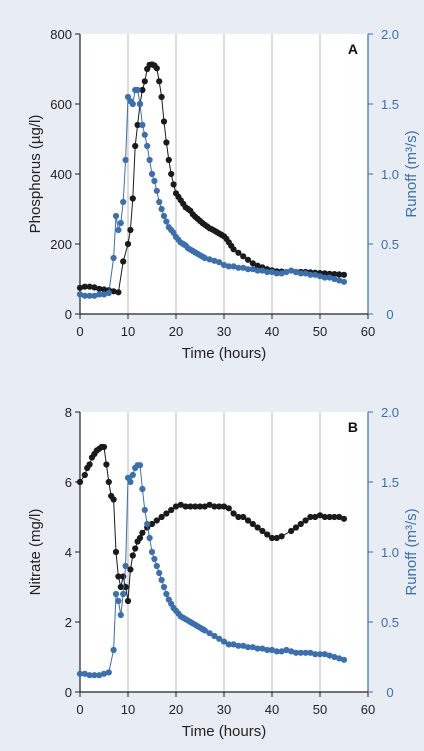  I want to click on panel-a-y-left-tick-label: 200, so click(61, 244).